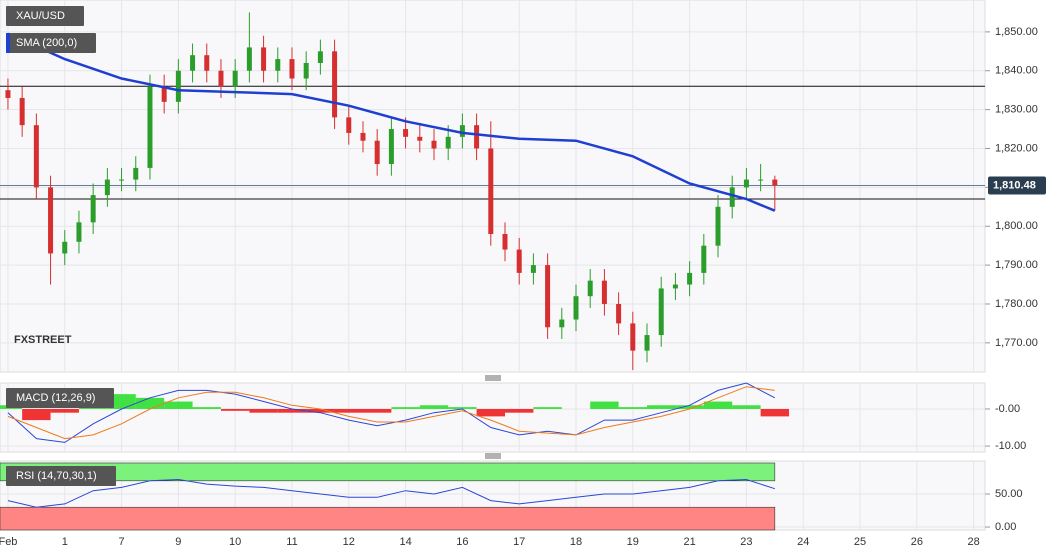  Describe the element at coordinates (388, 472) in the screenshot. I see `overbought-band` at that location.